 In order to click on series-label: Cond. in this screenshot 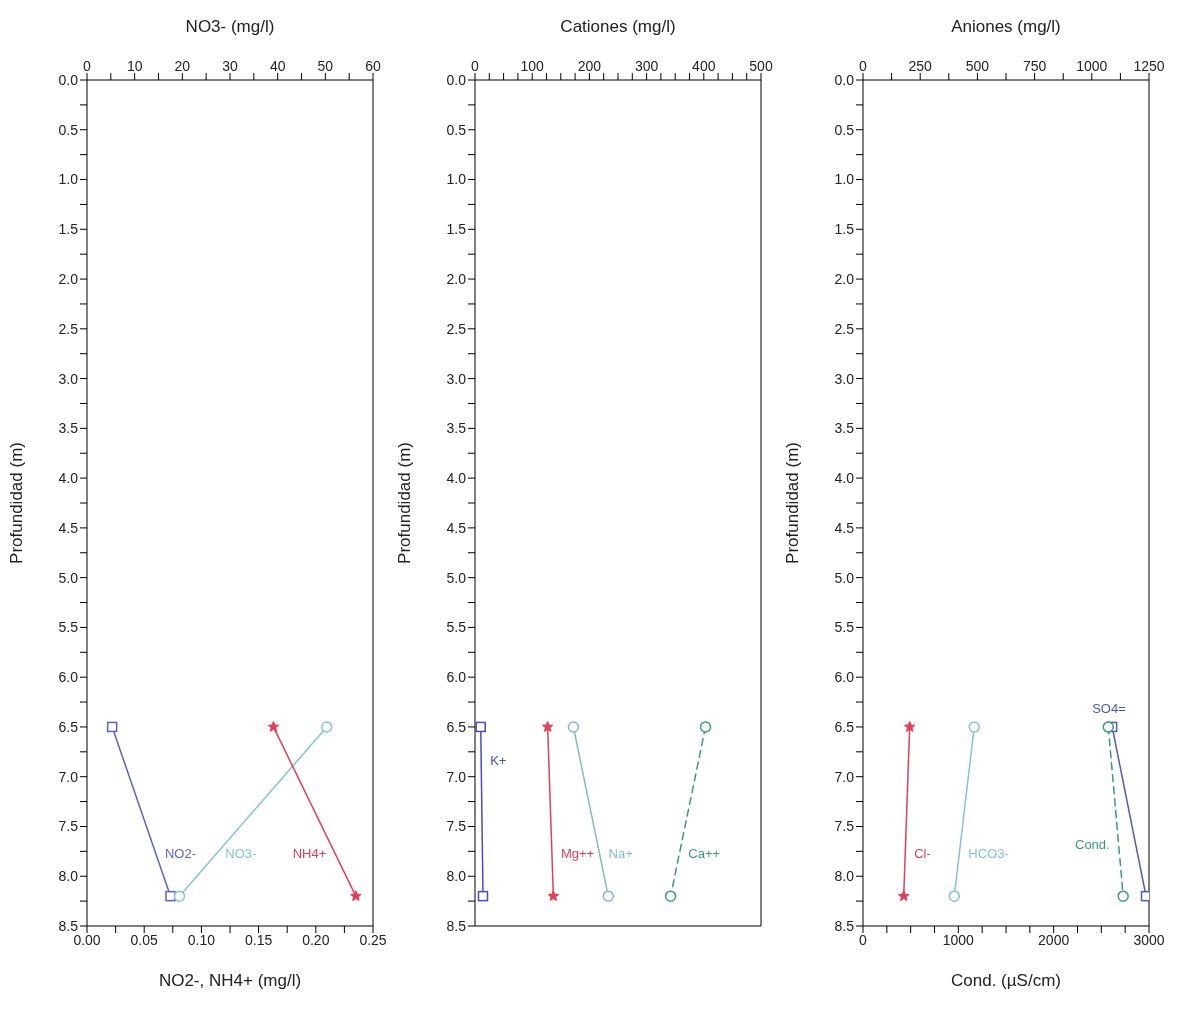, I will do `click(1092, 845)`.